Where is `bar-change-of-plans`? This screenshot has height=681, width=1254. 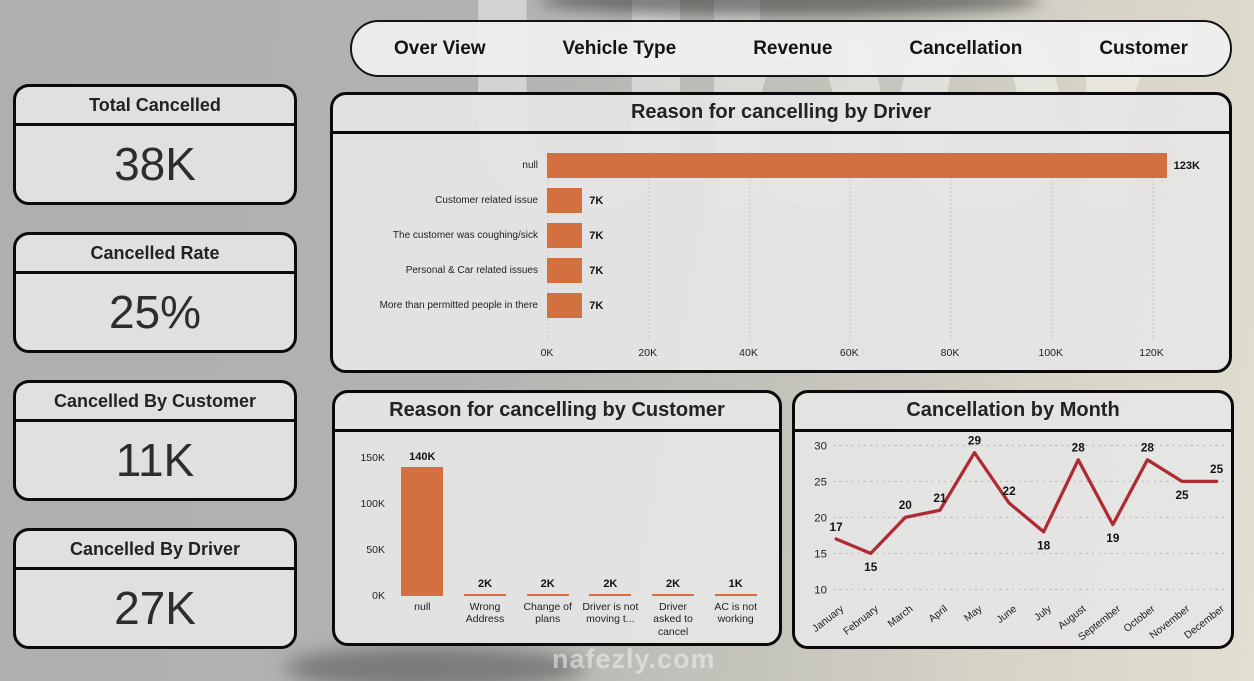
bar-change-of-plans is located at coordinates (547, 594).